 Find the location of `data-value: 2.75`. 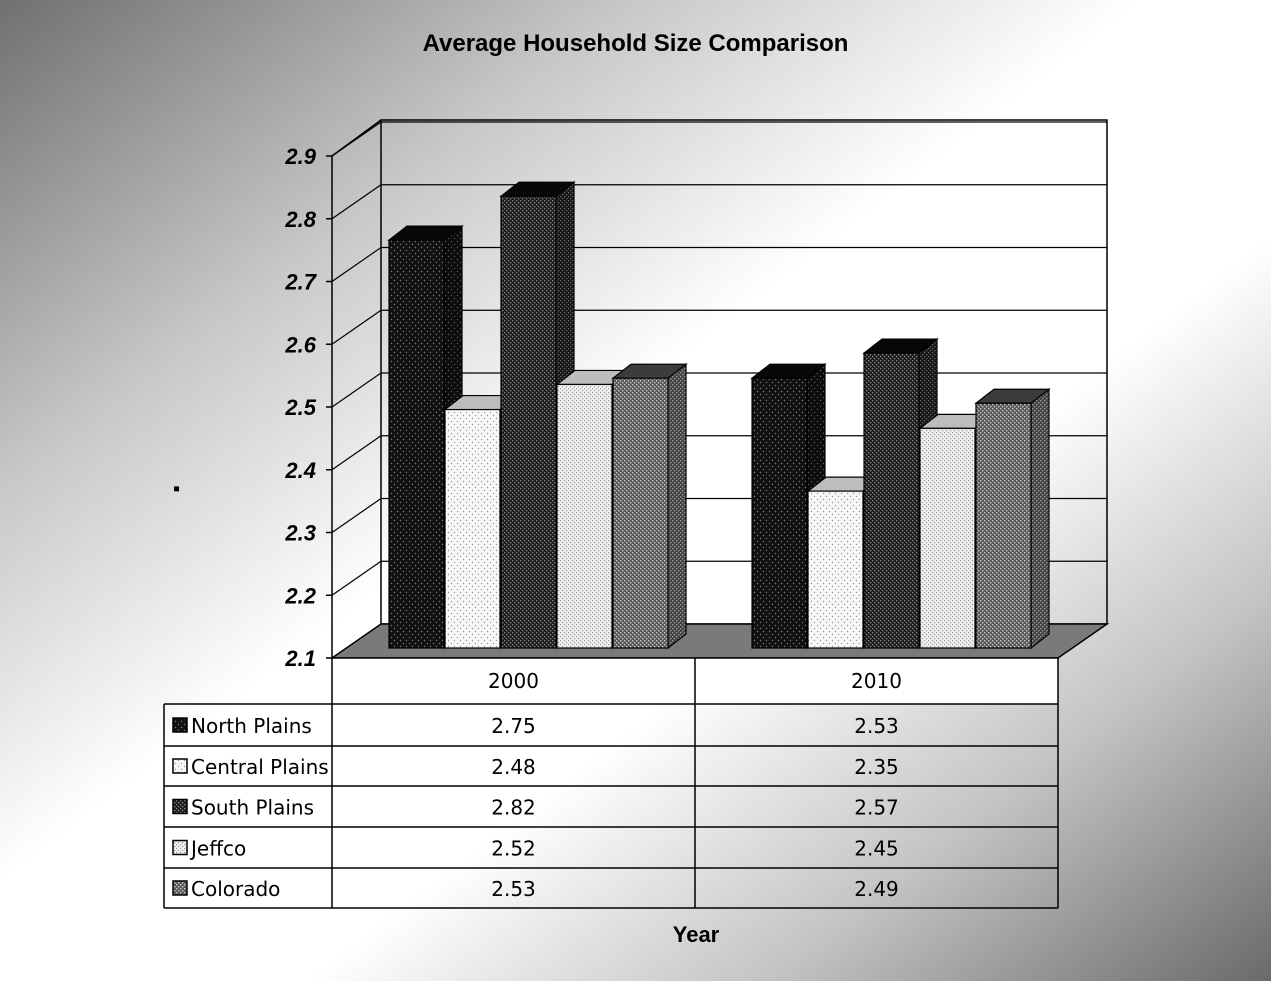

data-value: 2.75 is located at coordinates (513, 726).